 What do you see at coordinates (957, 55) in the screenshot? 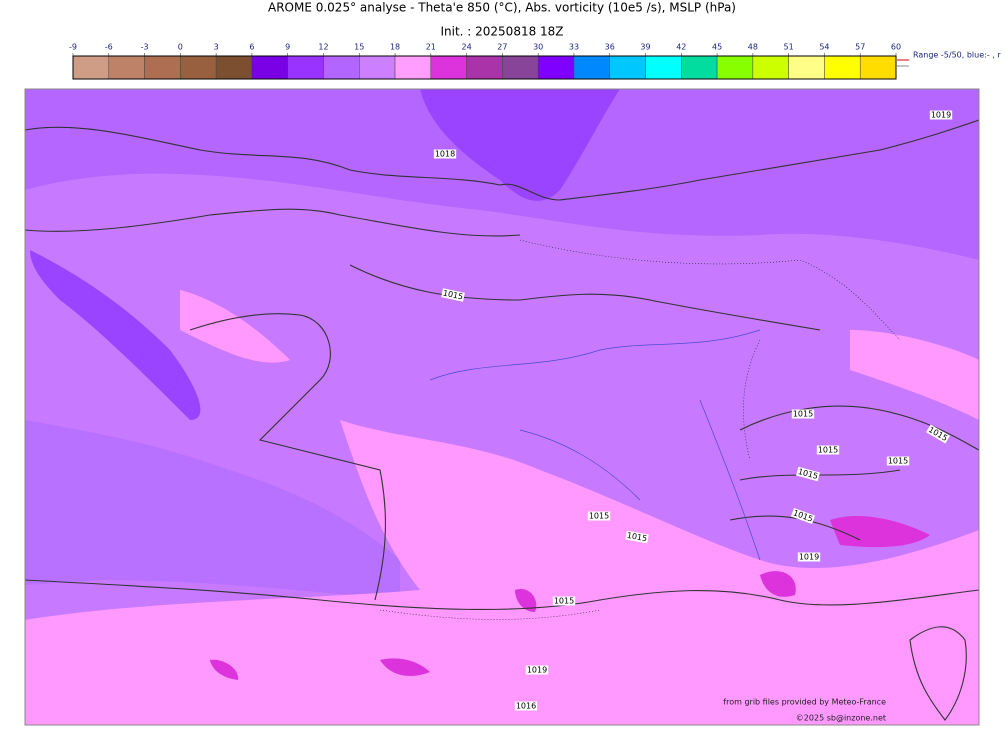
I see `range-note: Range -5/50, blue:- , r` at bounding box center [957, 55].